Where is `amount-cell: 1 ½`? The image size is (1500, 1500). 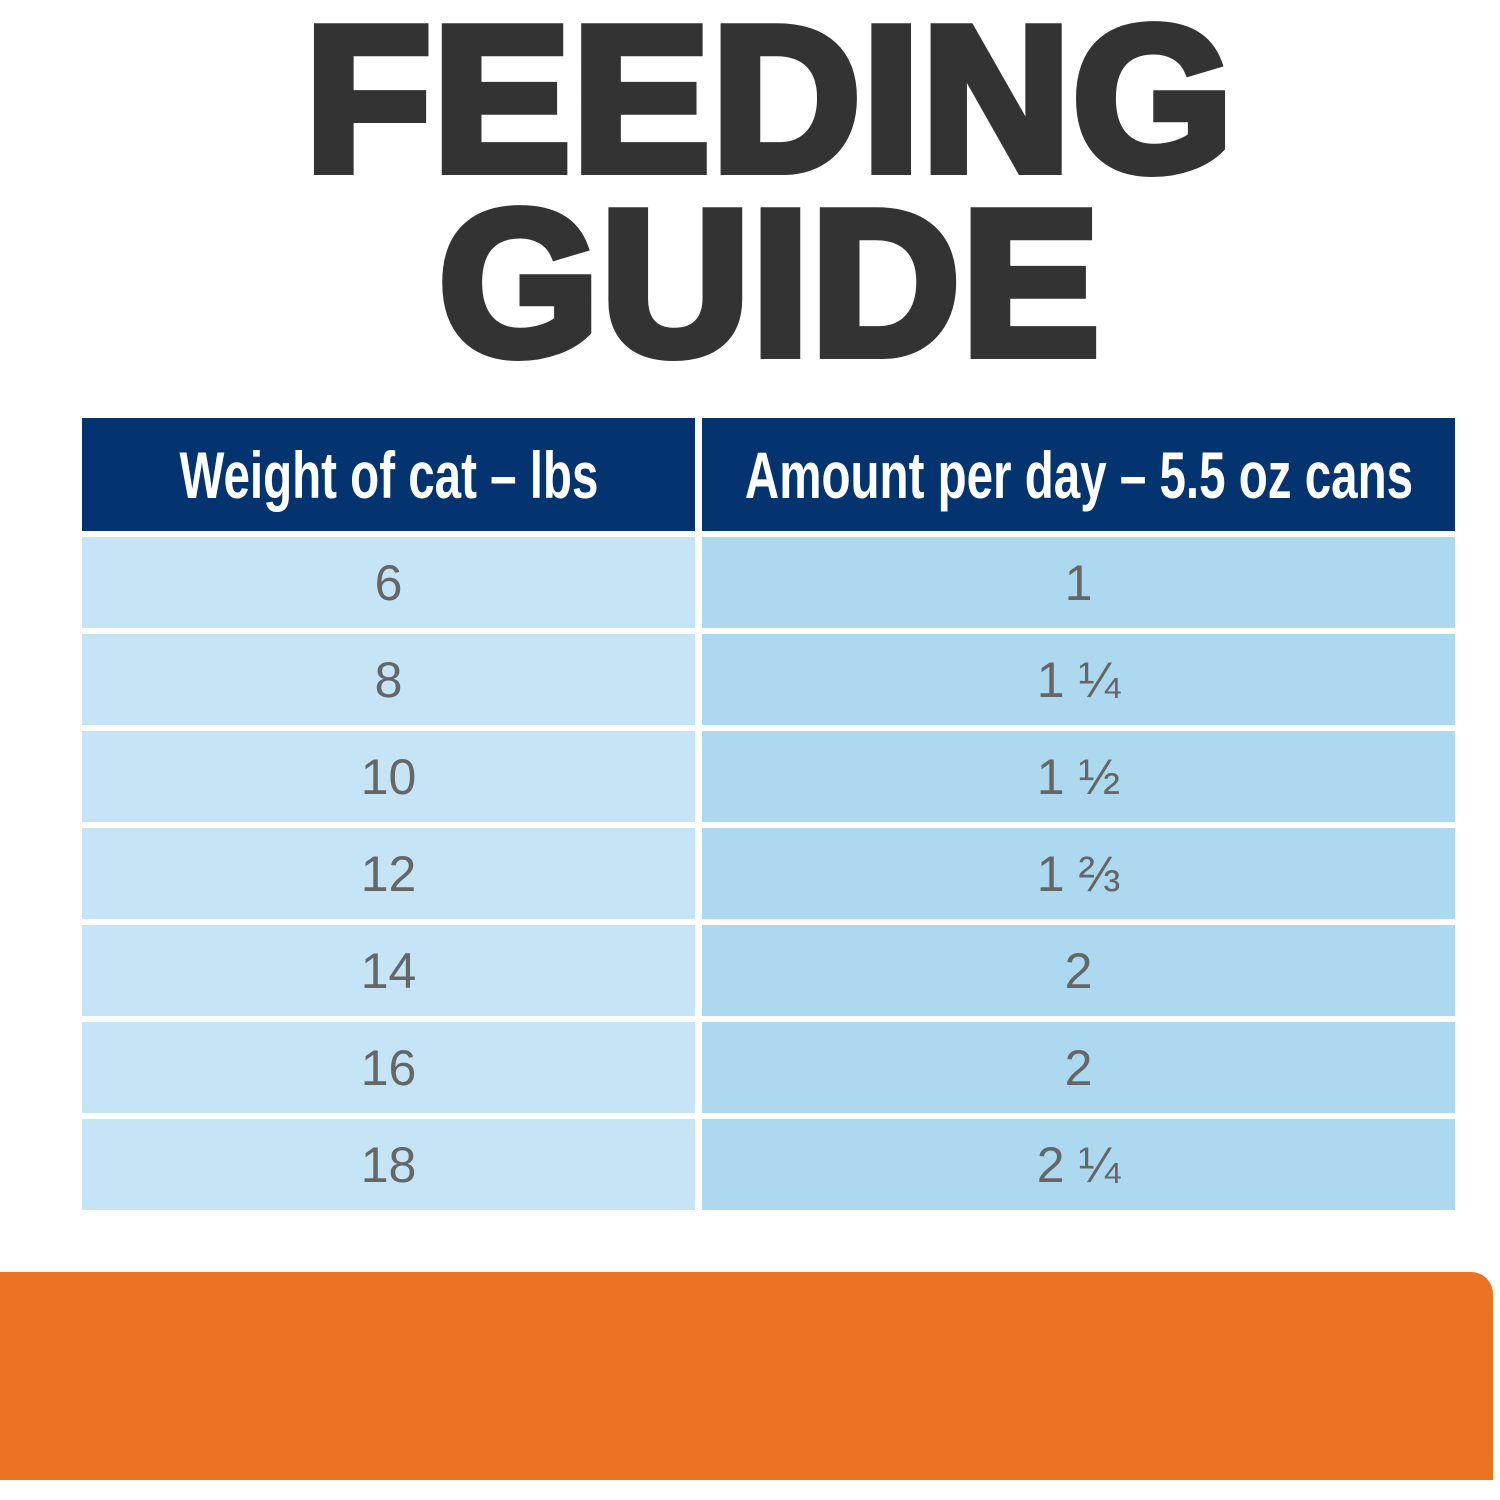 amount-cell: 1 ½ is located at coordinates (1078, 776).